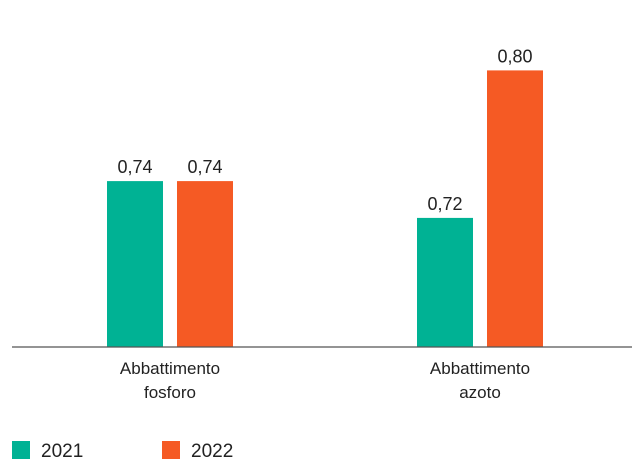  Describe the element at coordinates (170, 392) in the screenshot. I see `category-label-0-line-1: fosforo` at that location.